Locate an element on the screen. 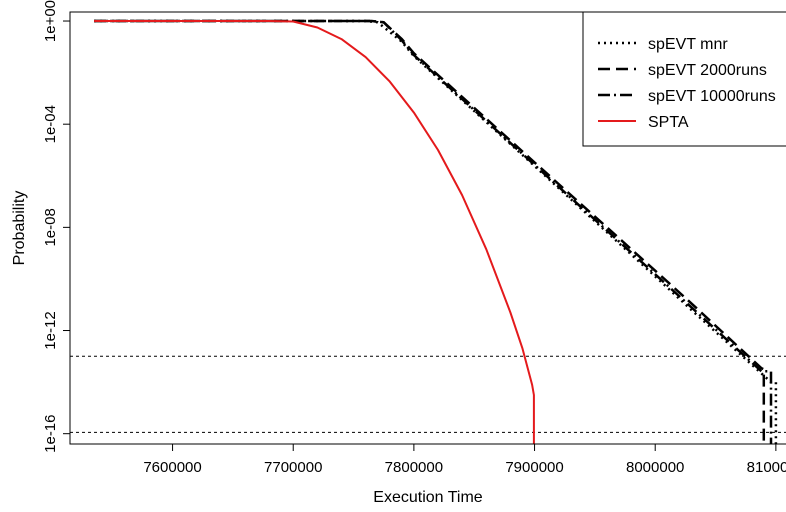  legend-label-4: SPTA is located at coordinates (668, 122).